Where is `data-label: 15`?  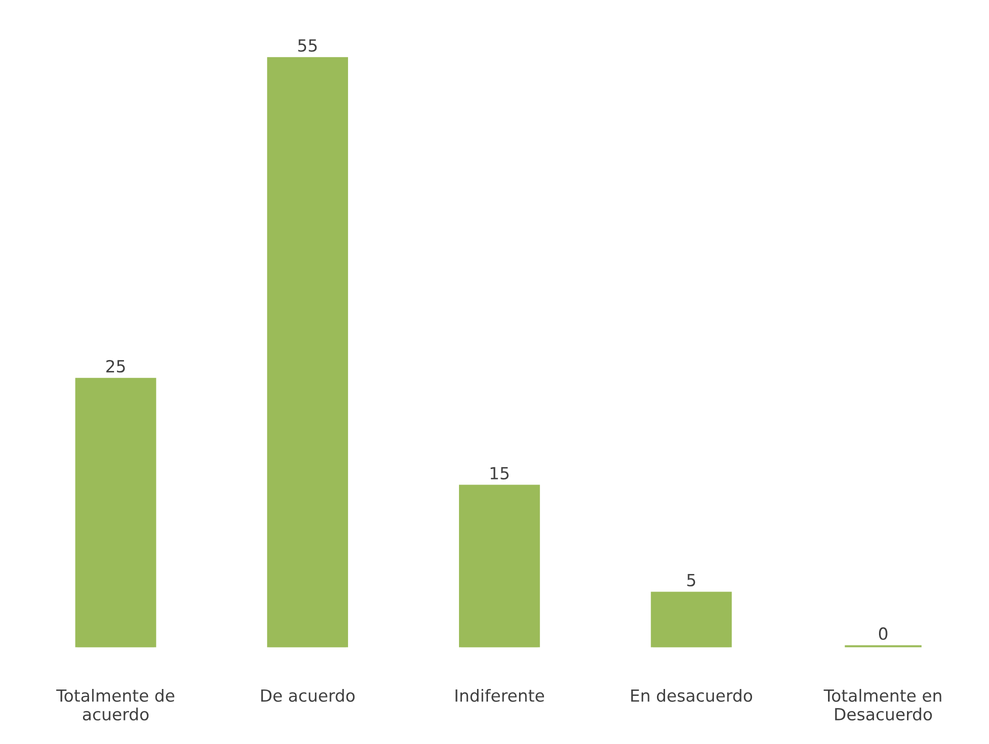
data-label: 15 is located at coordinates (499, 473).